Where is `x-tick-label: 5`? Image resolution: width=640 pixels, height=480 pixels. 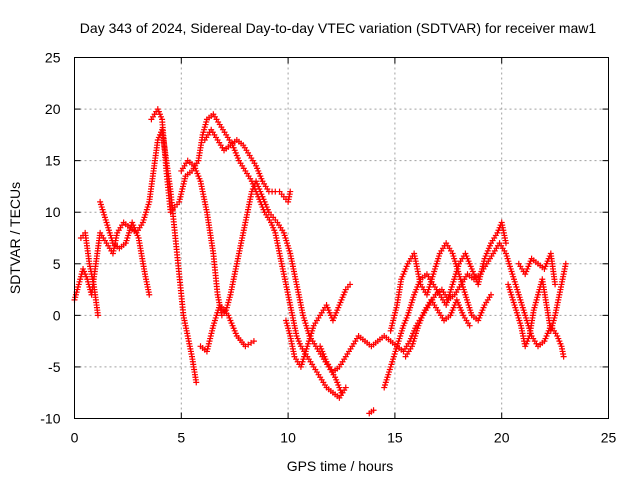 x-tick-label: 5 is located at coordinates (181, 438).